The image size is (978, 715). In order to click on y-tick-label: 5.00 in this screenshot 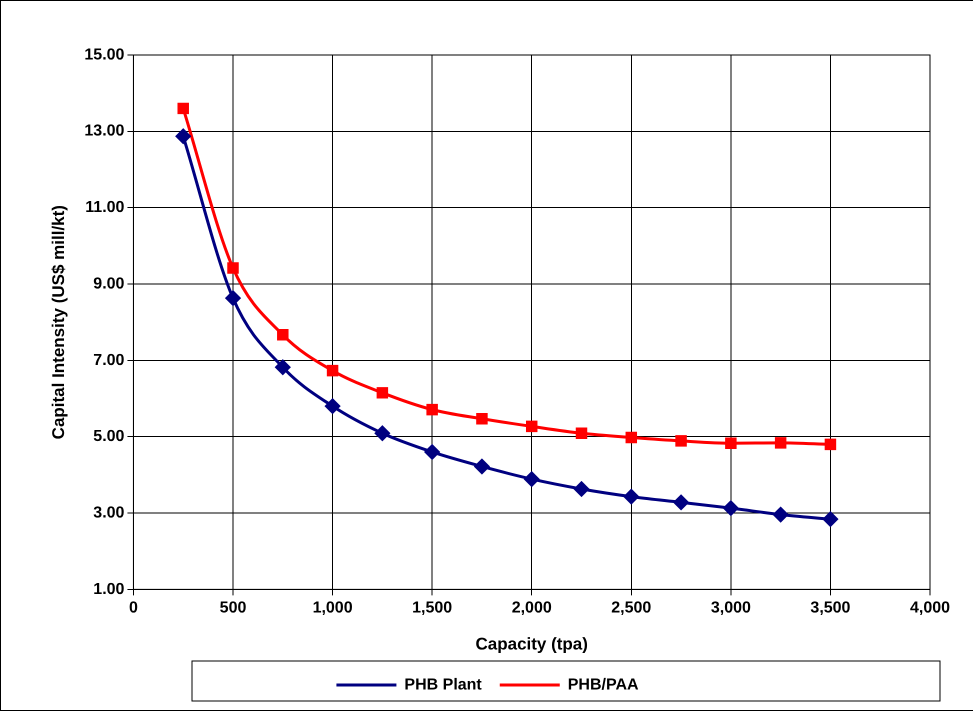, I will do `click(109, 437)`.